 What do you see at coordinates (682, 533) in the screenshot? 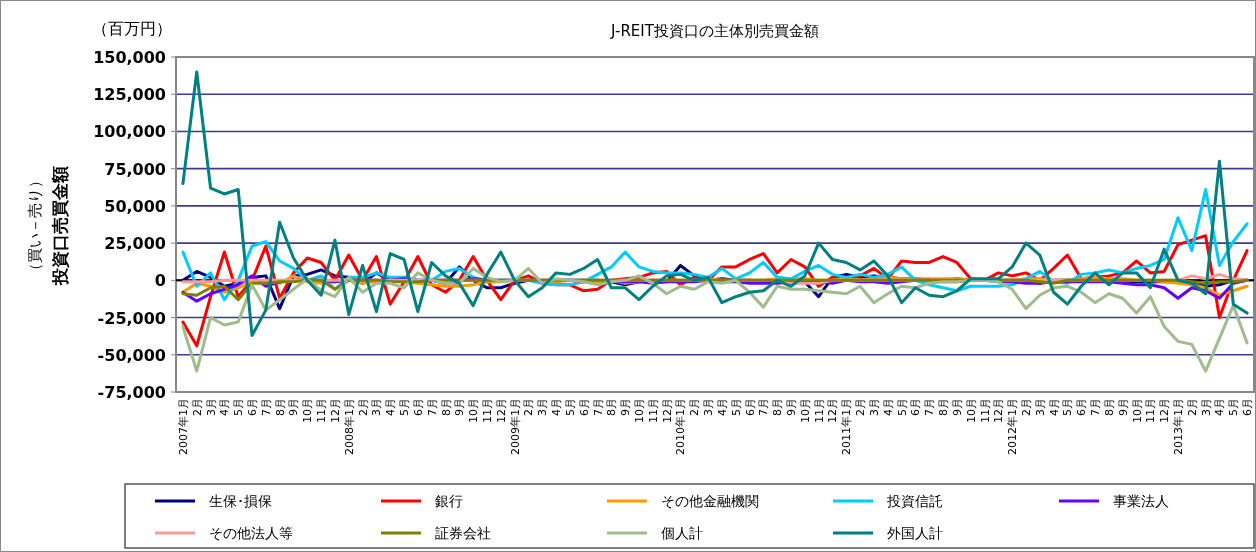
I see `legend-label: 個人計` at bounding box center [682, 533].